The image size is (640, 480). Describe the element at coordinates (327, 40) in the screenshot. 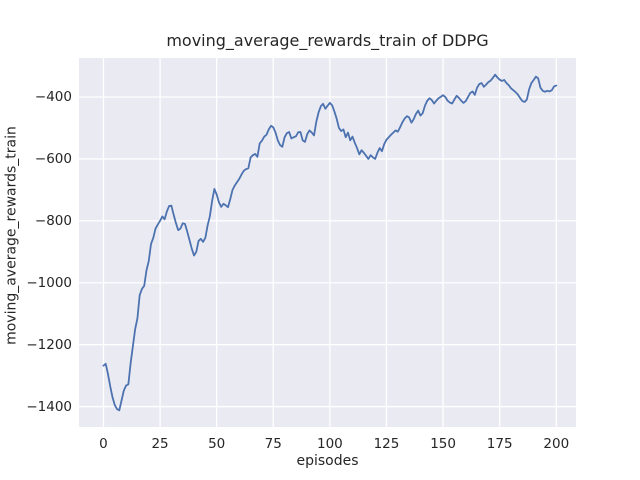

I see `chart-title: moving_average_rewards_train of DDPG` at that location.